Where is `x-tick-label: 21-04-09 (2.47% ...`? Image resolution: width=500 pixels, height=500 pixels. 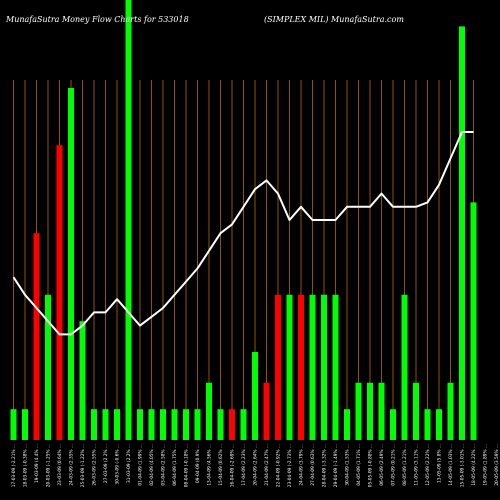 x-tick-label: 21-04-09 (2.47% ... is located at coordinates (267, 465).